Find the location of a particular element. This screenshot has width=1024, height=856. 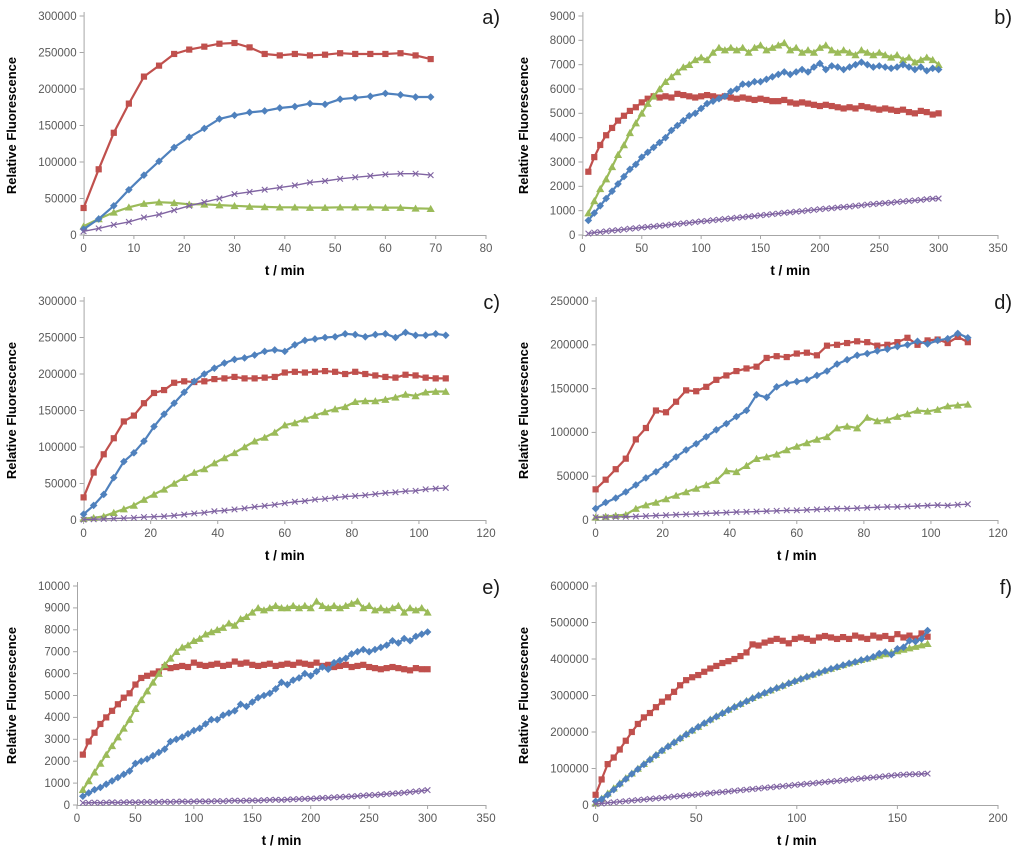

series-blue-diamonds is located at coordinates (761, 716).